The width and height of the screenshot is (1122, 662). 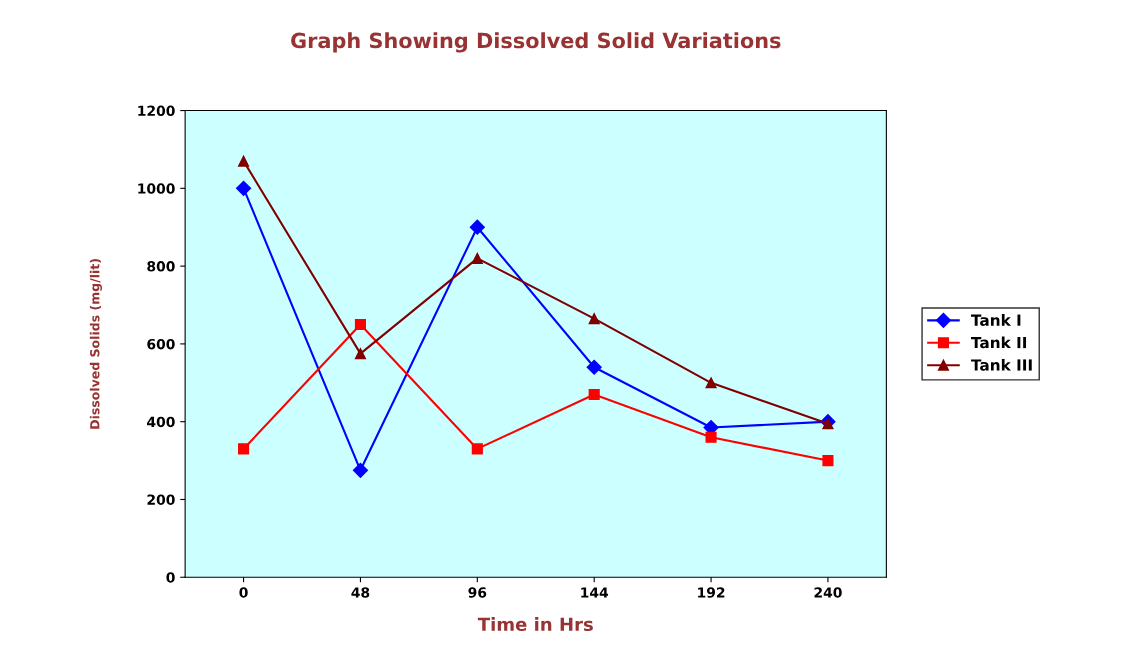 What do you see at coordinates (711, 592) in the screenshot?
I see `x-tick-label: 192` at bounding box center [711, 592].